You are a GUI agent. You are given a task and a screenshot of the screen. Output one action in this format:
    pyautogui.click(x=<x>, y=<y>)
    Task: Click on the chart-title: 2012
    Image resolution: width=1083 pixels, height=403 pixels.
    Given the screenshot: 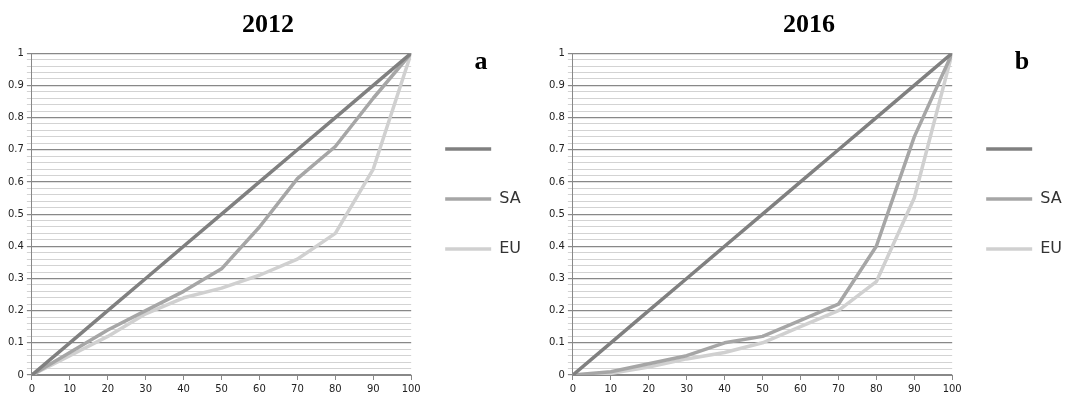 What is the action you would take?
    pyautogui.click(x=268, y=24)
    